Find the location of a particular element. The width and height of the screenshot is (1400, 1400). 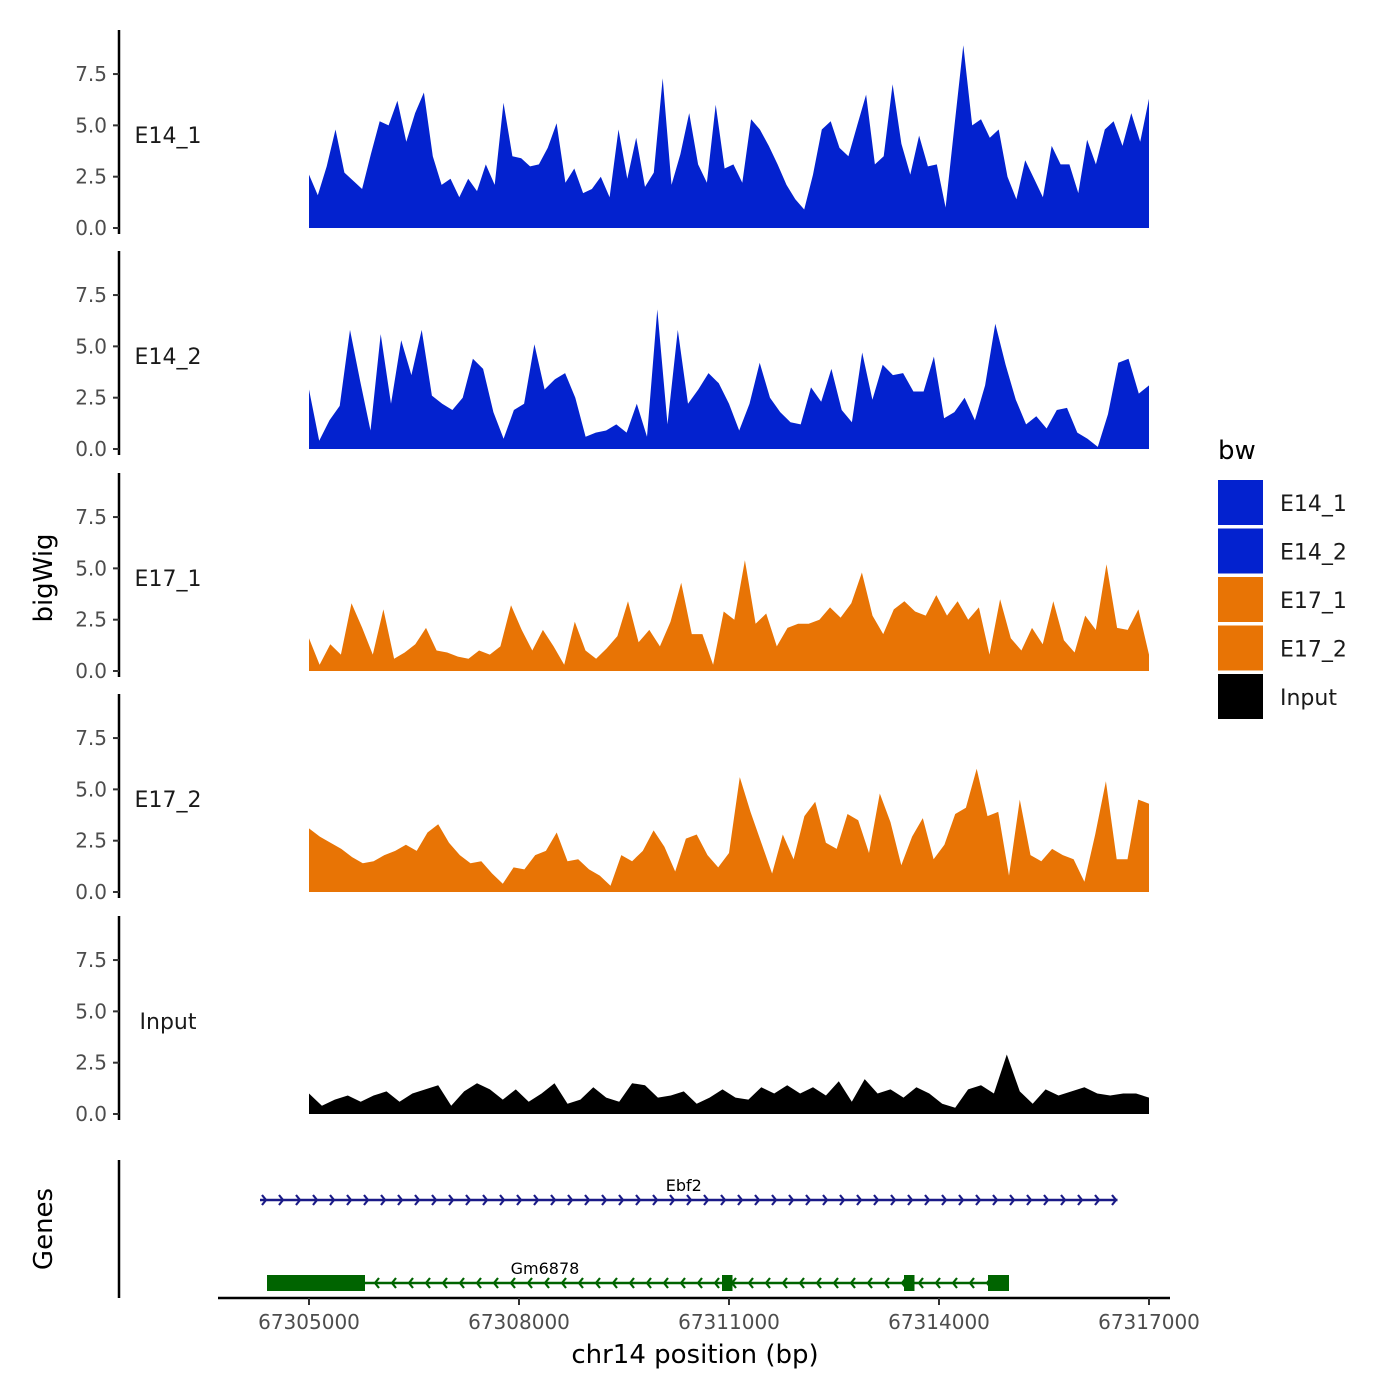

area-input is located at coordinates (729, 1084).